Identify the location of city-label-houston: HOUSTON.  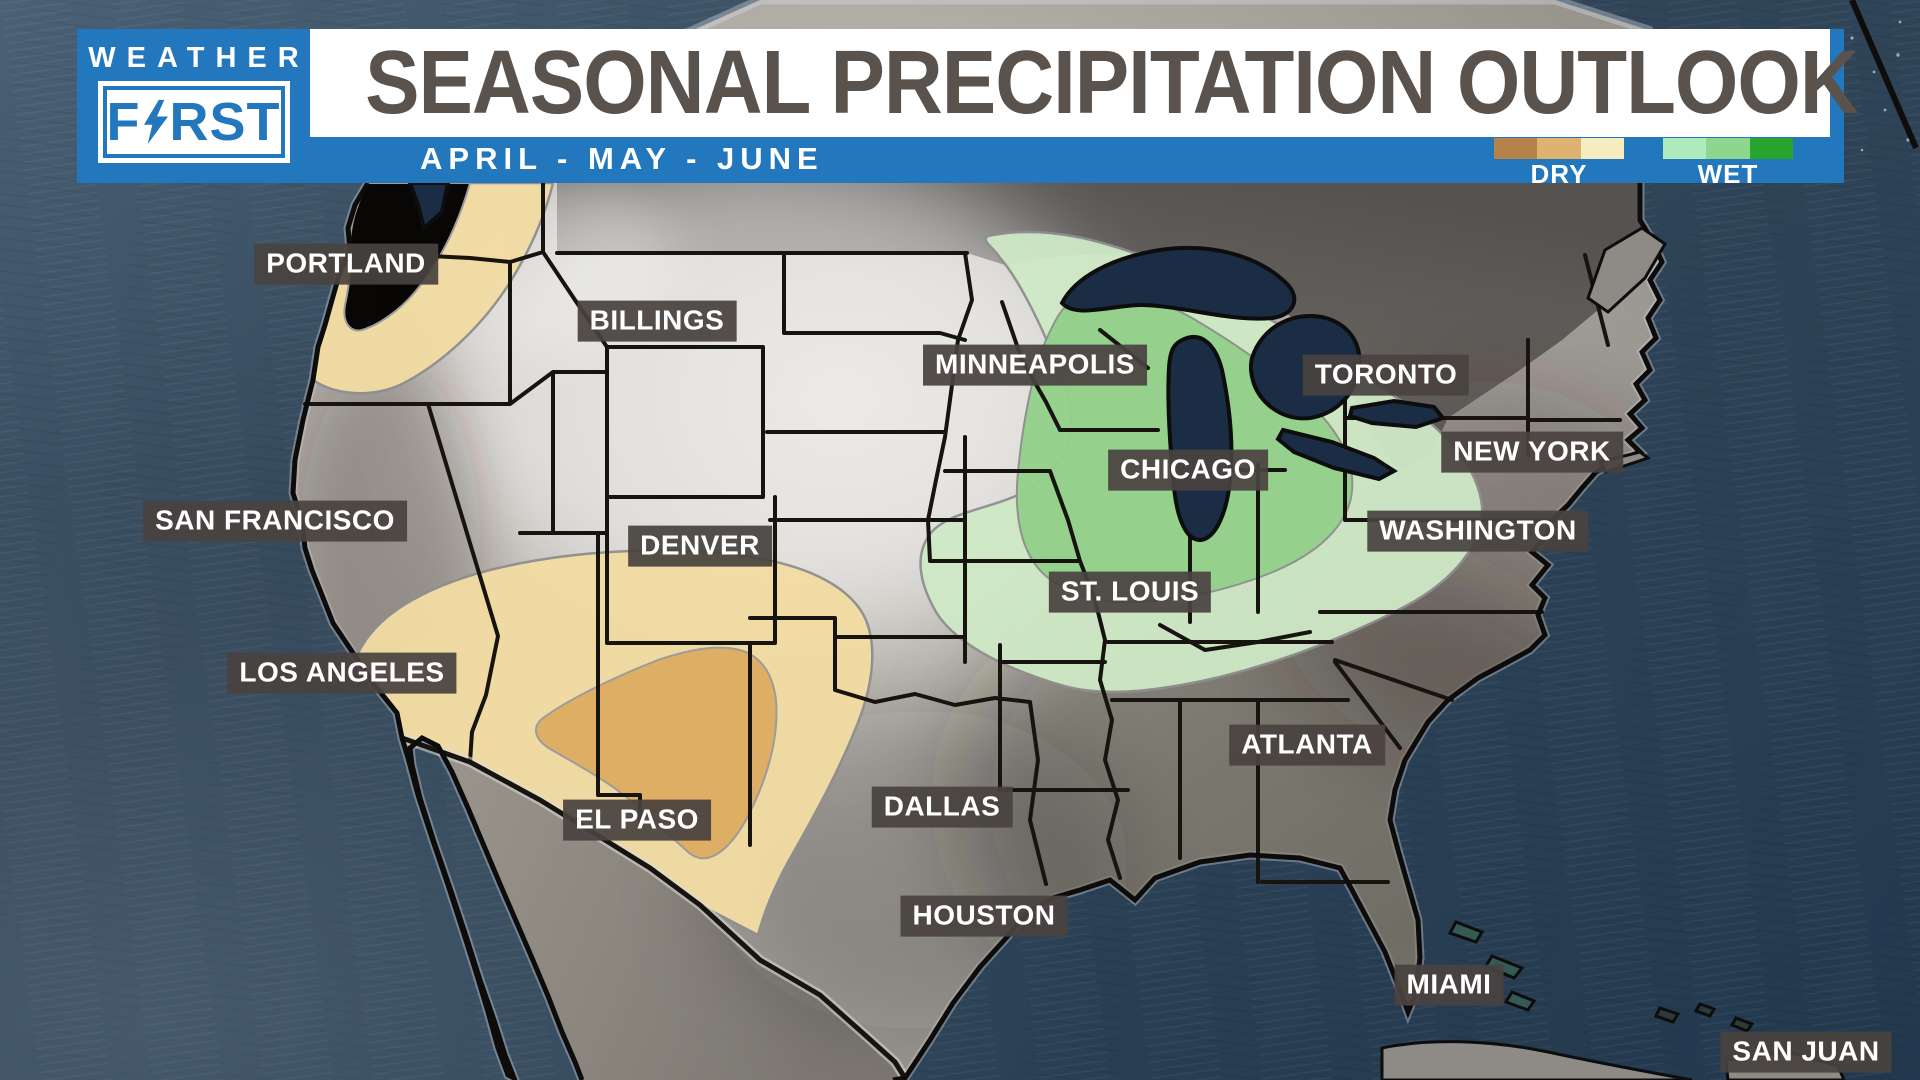
(984, 916).